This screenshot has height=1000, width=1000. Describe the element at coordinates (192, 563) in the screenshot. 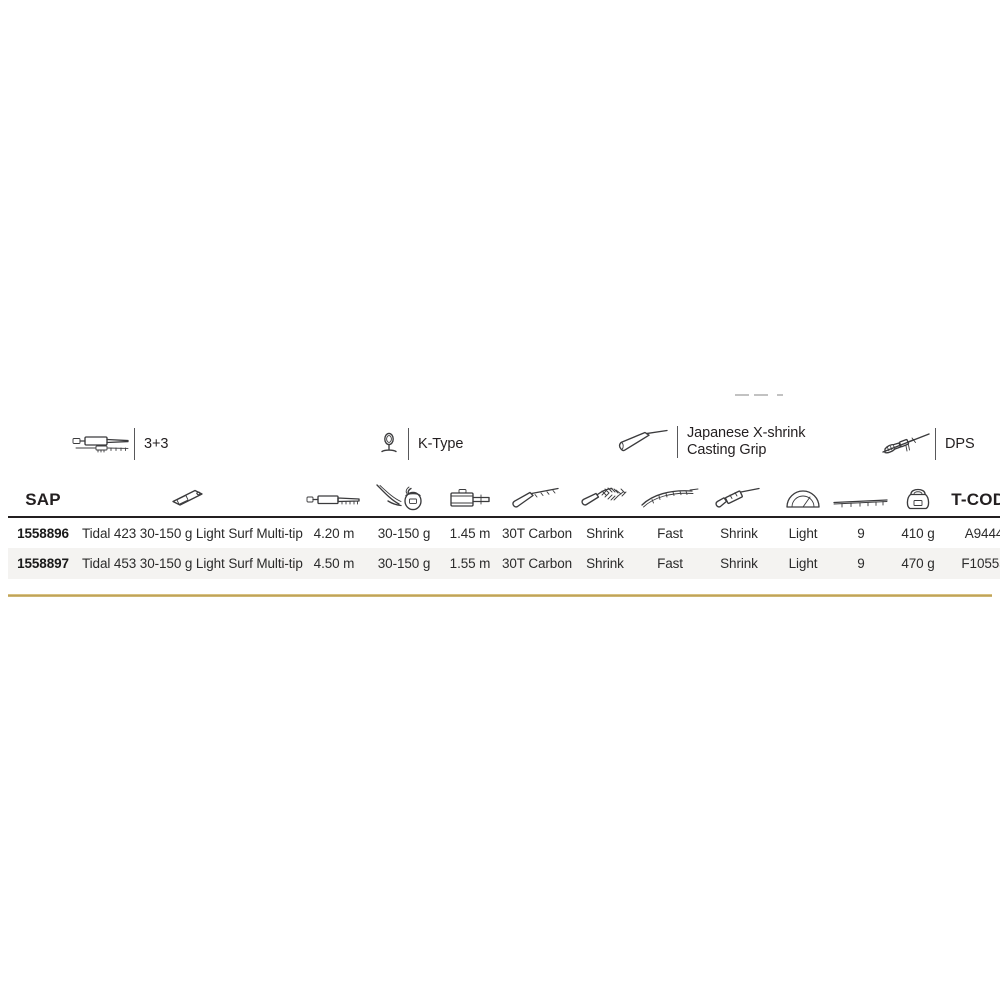

I see `cell-product-name: Tidal 453 30-150 g Light Surf Multi-tip` at that location.